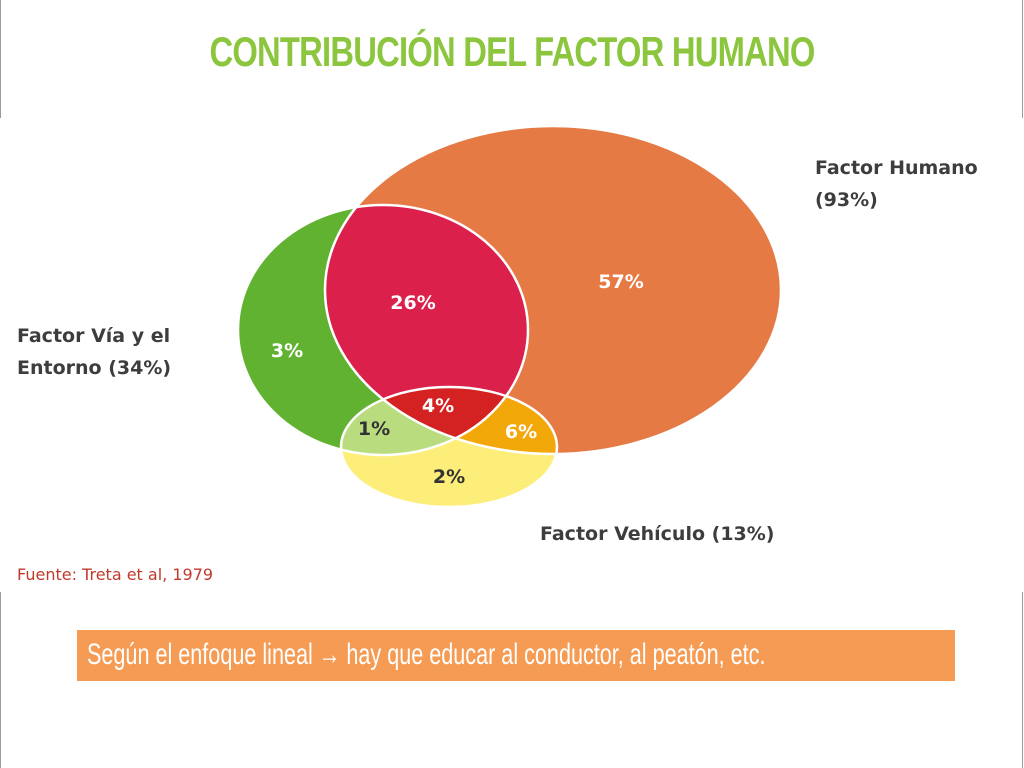 The width and height of the screenshot is (1024, 768). Describe the element at coordinates (846, 200) in the screenshot. I see `label-factor-humano-line2: (93%)` at that location.